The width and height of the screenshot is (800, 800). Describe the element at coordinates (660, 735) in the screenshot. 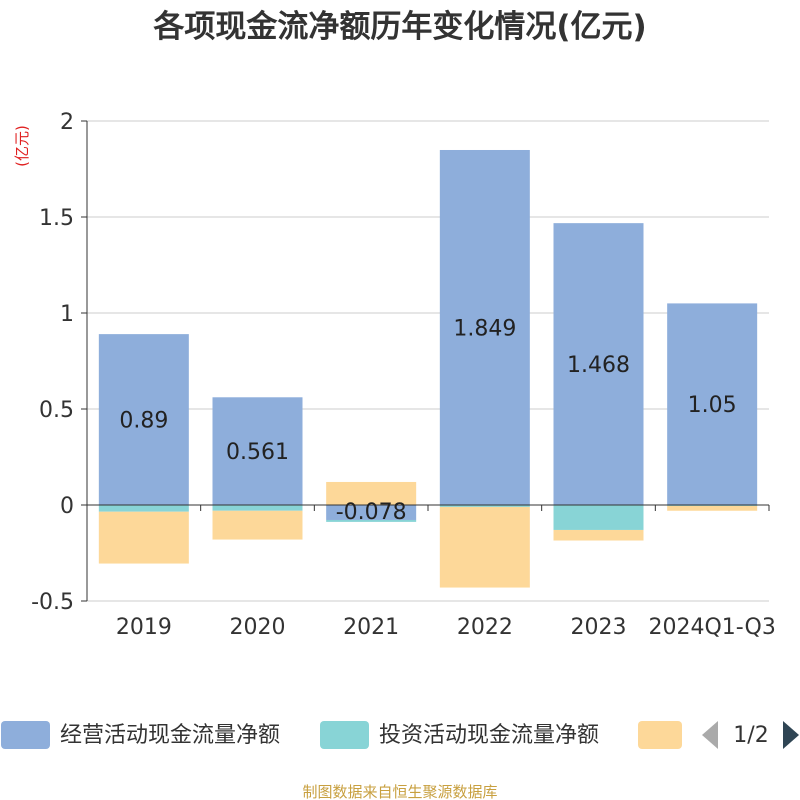

I see `legend-swatch-third` at that location.